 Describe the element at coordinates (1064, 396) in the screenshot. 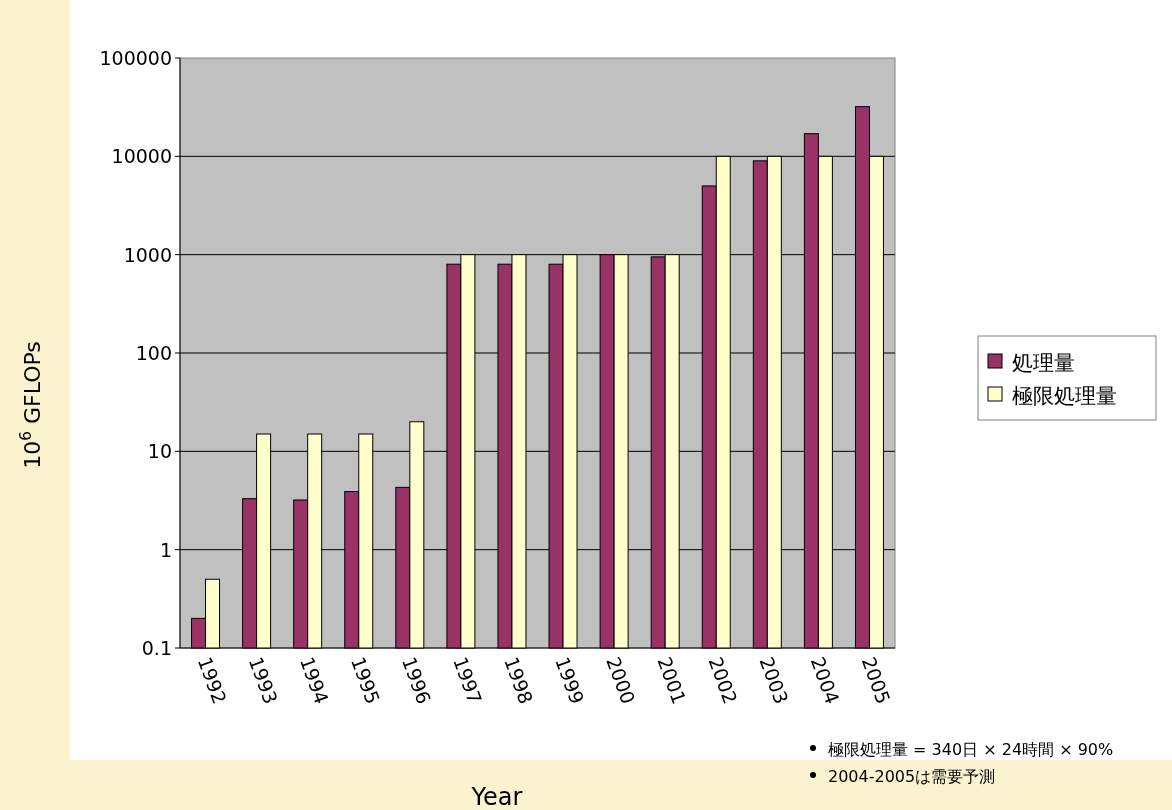

I see `legend-label: 極限処理量` at that location.